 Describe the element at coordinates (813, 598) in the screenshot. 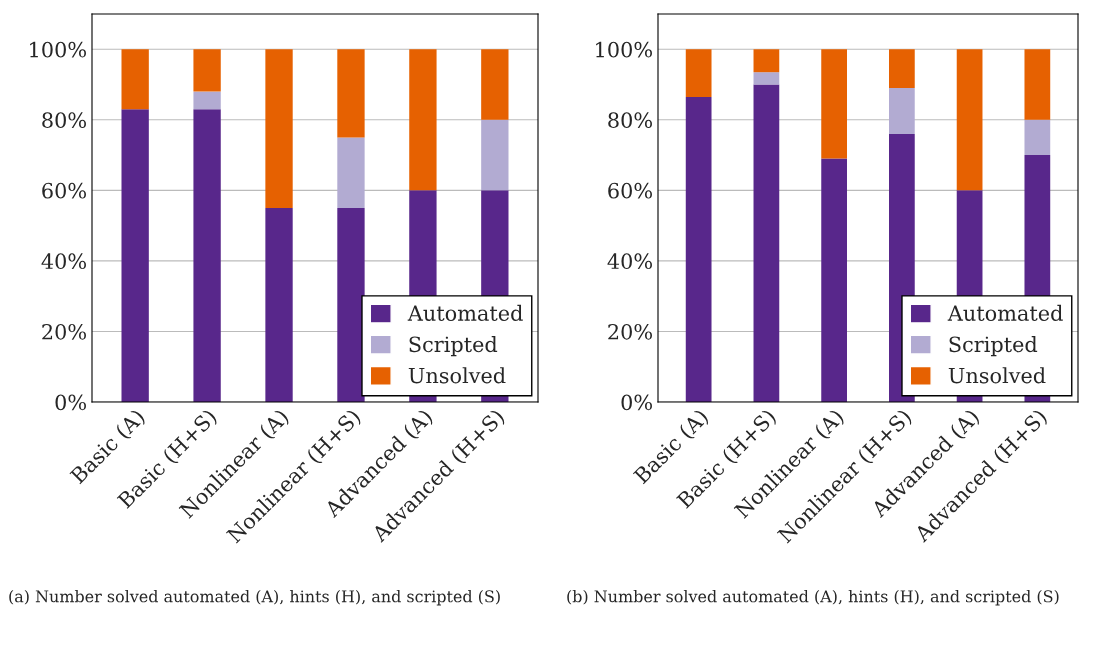

I see `text: (b) Number solved automated (A), hints (H), and scripted (S)` at that location.